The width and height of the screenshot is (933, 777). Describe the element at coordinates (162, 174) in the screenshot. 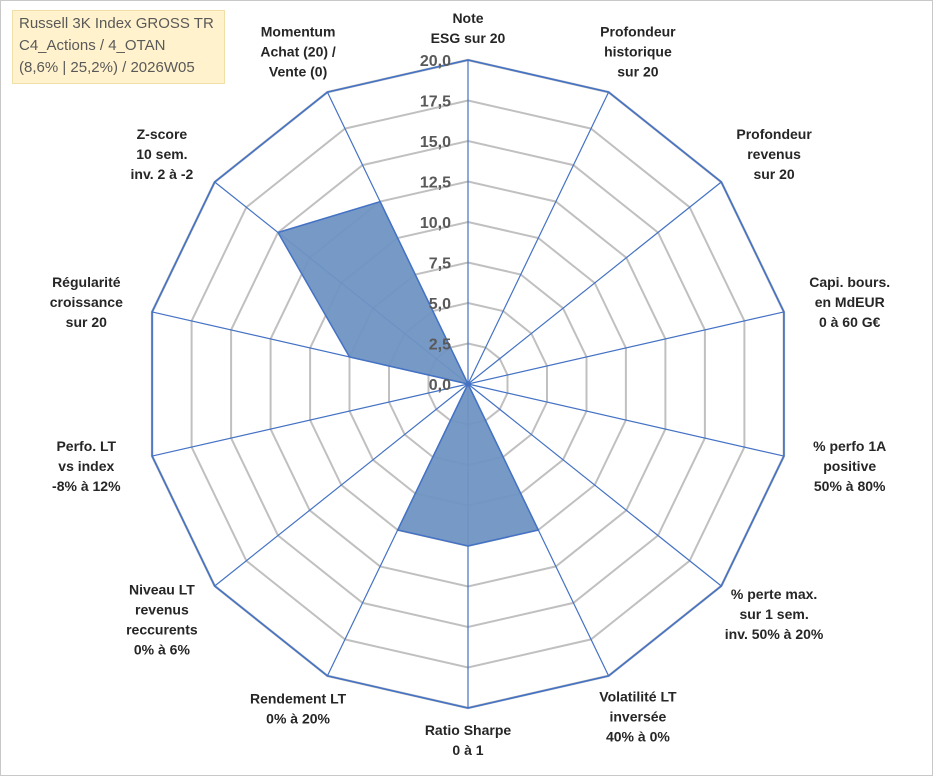

I see `axis-label-line: inv. 2 à -2` at that location.